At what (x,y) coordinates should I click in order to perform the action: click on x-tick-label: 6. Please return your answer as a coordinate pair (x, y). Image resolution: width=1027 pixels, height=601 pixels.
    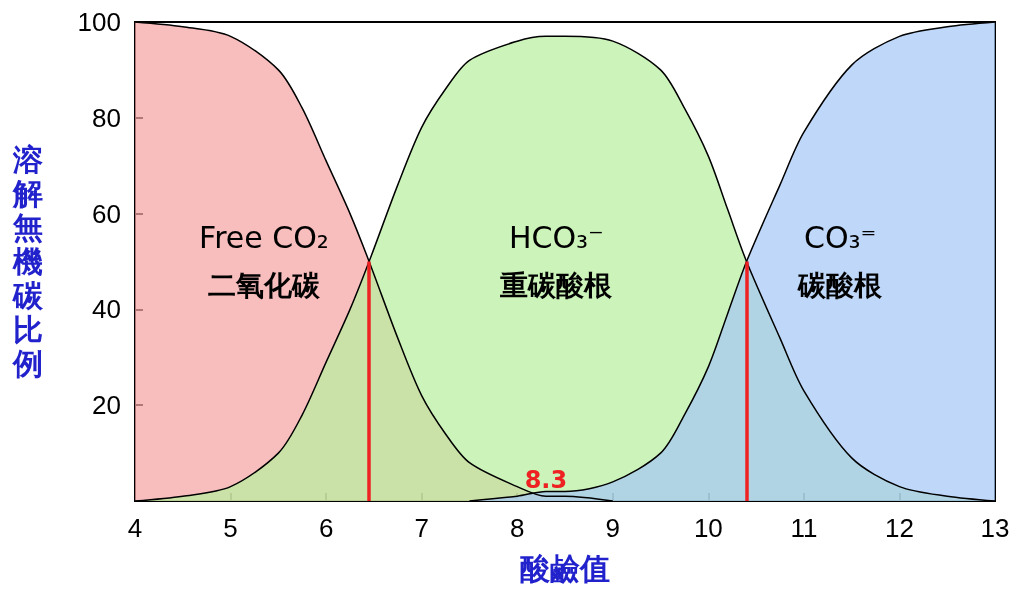
    Looking at the image, I should click on (326, 528).